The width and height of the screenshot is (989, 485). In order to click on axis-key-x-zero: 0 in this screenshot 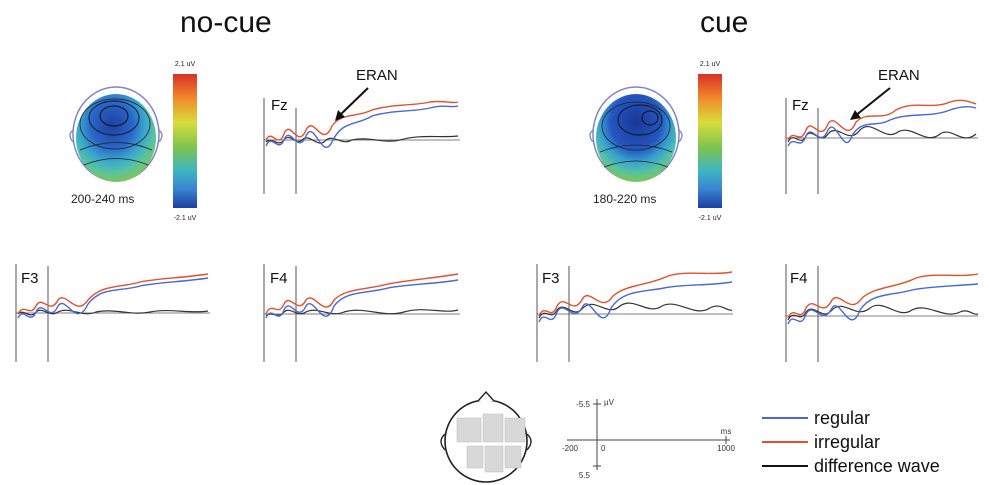, I will do `click(603, 448)`.